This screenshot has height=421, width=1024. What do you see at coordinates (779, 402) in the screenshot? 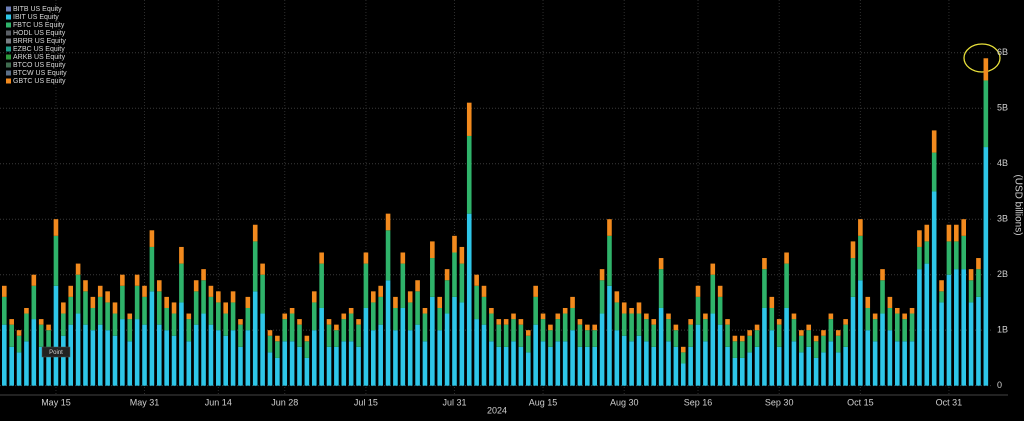
I see `x-tick-label: Sep 30` at bounding box center [779, 402].